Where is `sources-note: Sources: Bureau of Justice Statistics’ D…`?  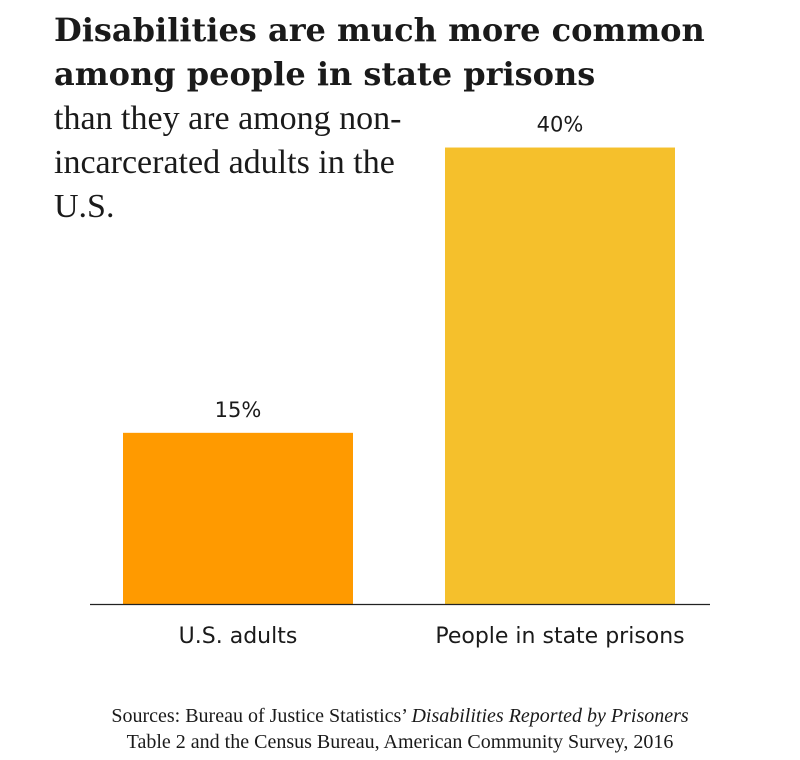
sources-note: Sources: Bureau of Justice Statistics’ D… is located at coordinates (400, 729).